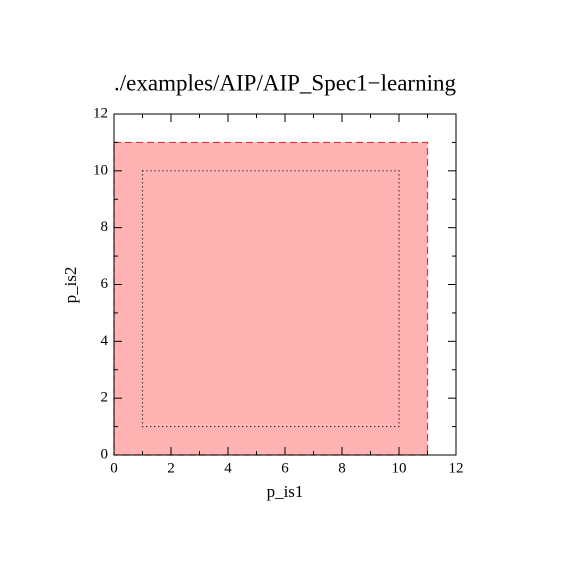 This screenshot has width=570, height=570. I want to click on y-tick-label: 2, so click(105, 398).